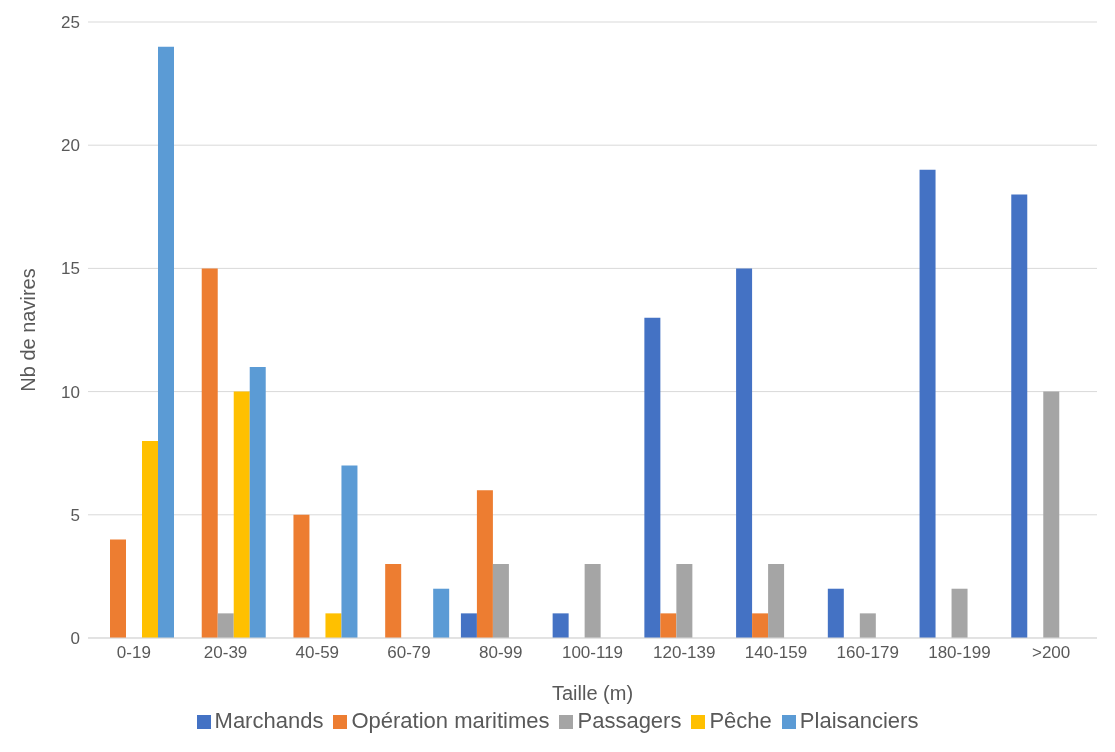 The width and height of the screenshot is (1115, 752). I want to click on legend-label: Opération maritimes, so click(450, 720).